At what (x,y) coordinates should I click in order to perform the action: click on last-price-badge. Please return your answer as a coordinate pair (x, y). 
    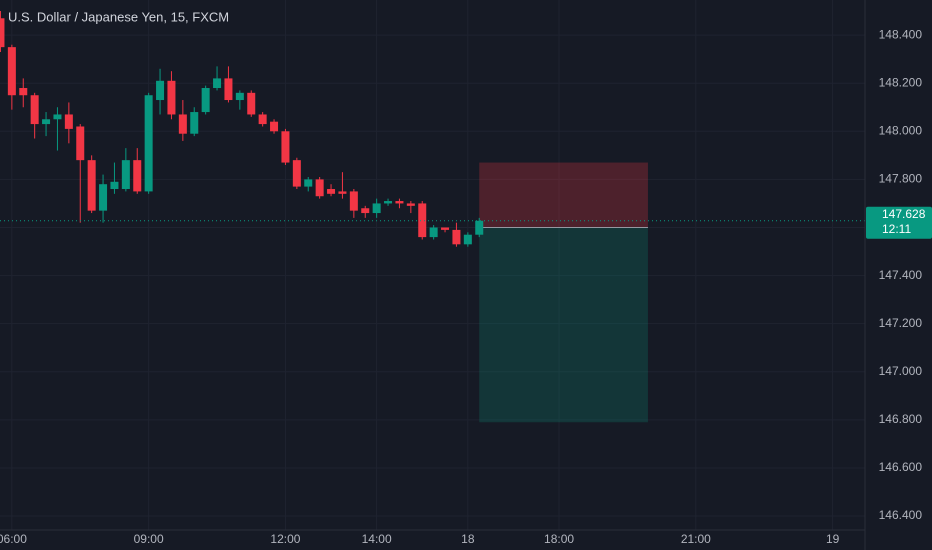
    Looking at the image, I should click on (899, 222).